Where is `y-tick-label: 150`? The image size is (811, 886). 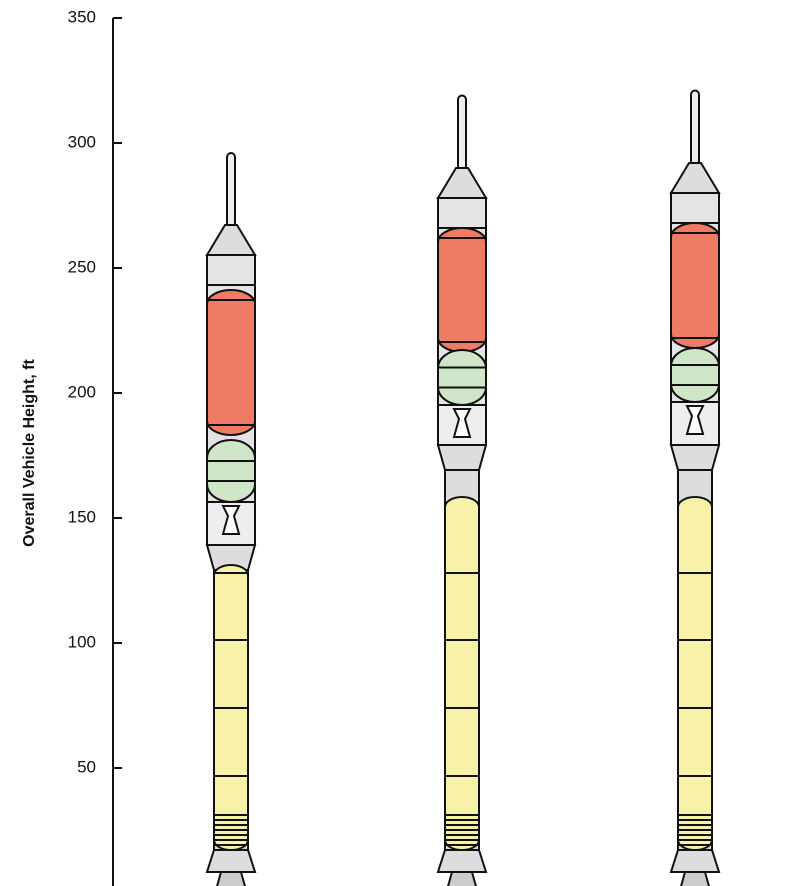 y-tick-label: 150 is located at coordinates (82, 516).